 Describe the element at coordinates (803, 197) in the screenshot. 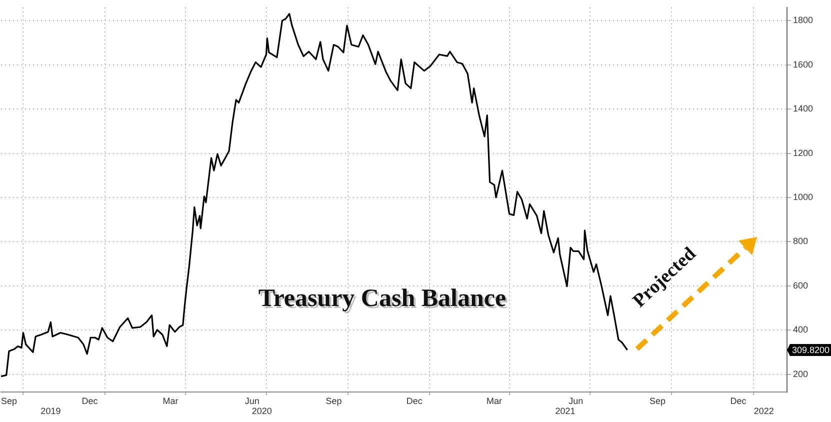

I see `y-tick-label: 1000` at that location.